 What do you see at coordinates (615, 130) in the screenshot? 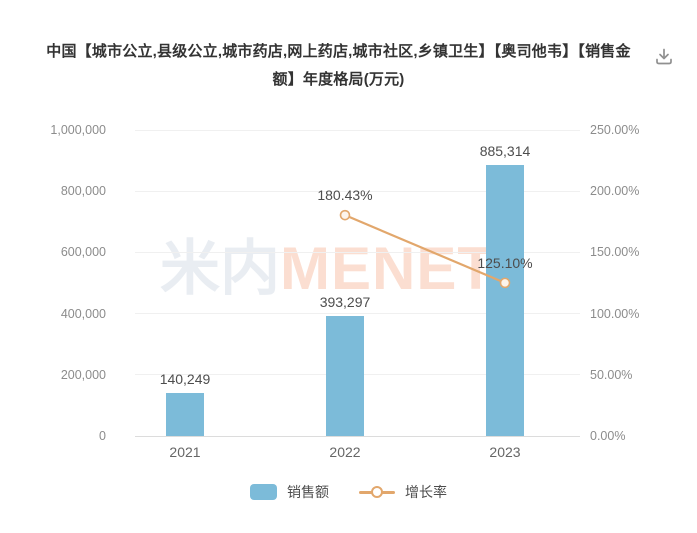
I see `y-axis-right-tick: 250.00%` at bounding box center [615, 130].